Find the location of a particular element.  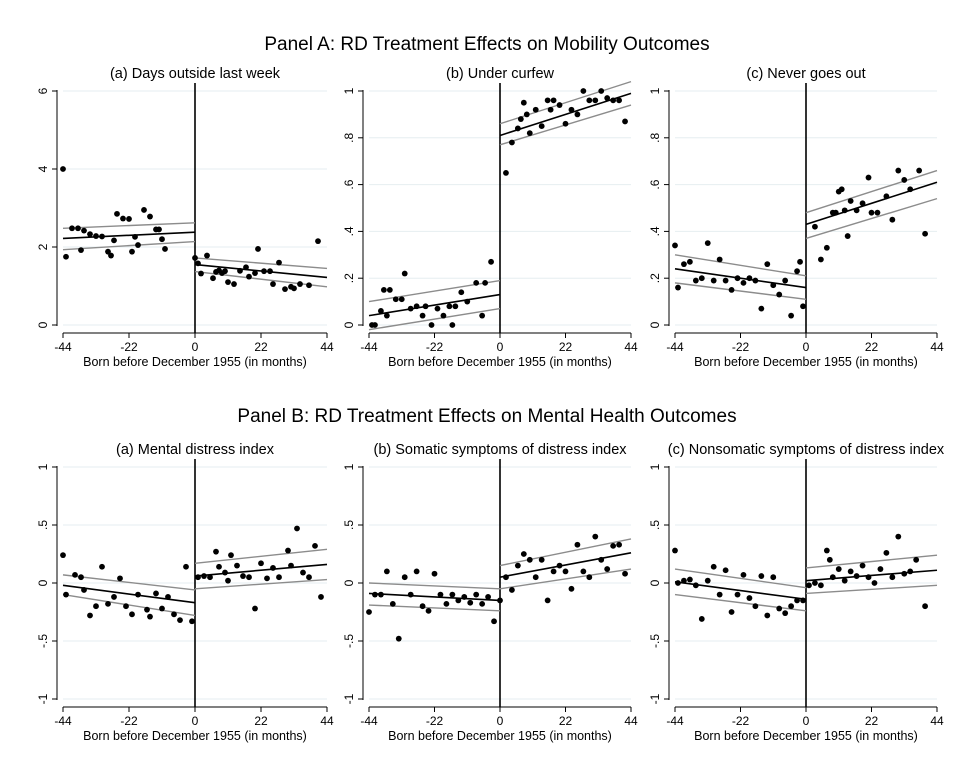

y-tick-label: -1 is located at coordinates (349, 698).